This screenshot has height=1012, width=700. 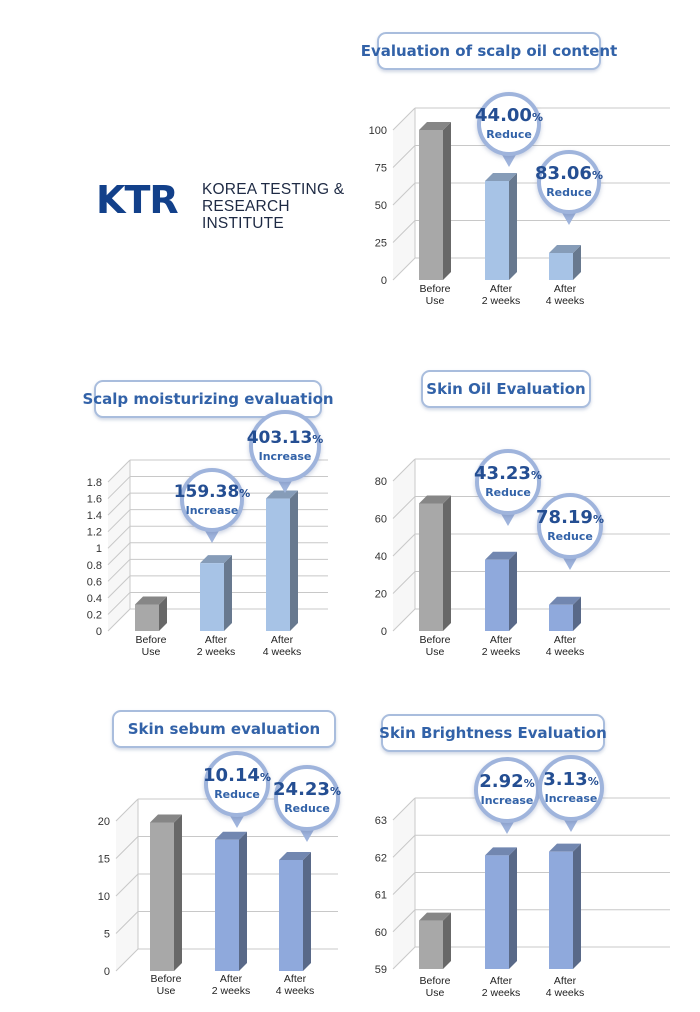 I want to click on y-tick-label: 1, so click(x=99, y=549).